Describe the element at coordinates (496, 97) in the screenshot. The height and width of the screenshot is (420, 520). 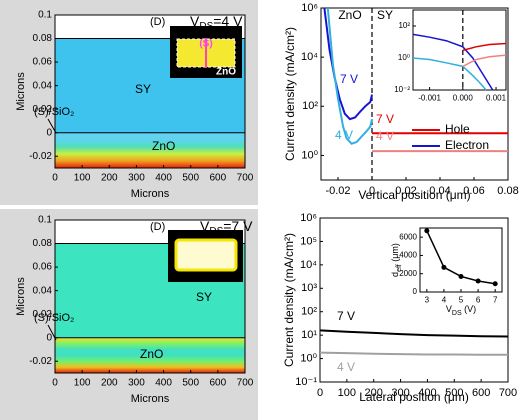
I see `x-tick-label: 0.001` at that location.